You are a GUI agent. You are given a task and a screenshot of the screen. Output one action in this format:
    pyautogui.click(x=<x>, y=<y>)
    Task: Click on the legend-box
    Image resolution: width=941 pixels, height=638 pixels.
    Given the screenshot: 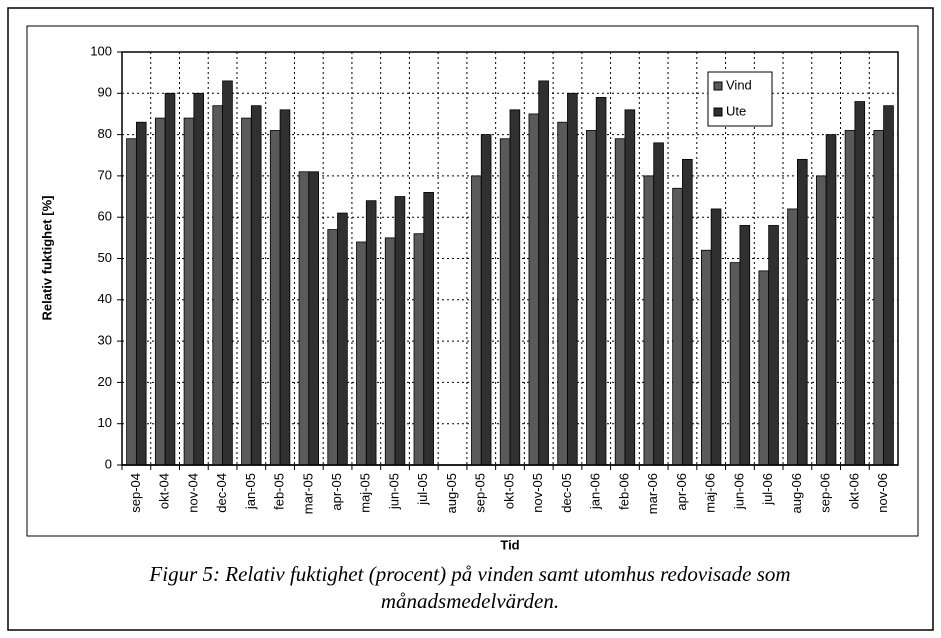 What is the action you would take?
    pyautogui.click(x=740, y=99)
    